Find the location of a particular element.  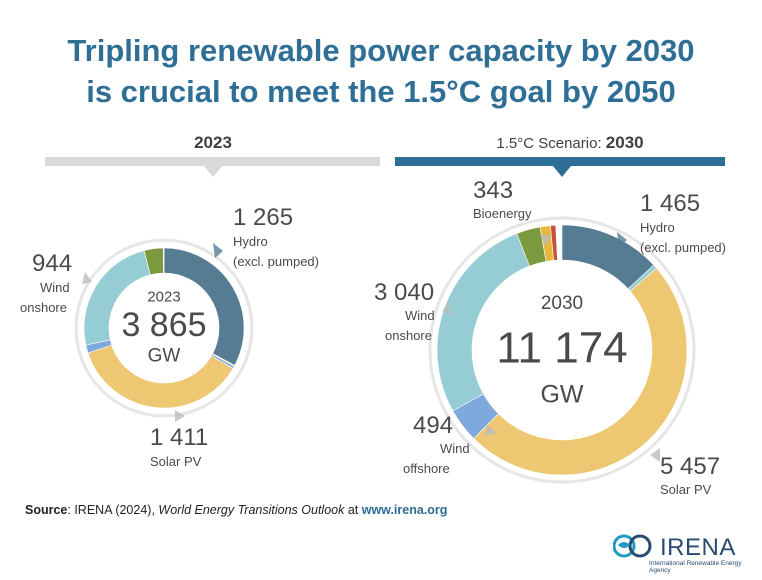

category-label-2023-wind_onshore-0: Wind is located at coordinates (55, 287).